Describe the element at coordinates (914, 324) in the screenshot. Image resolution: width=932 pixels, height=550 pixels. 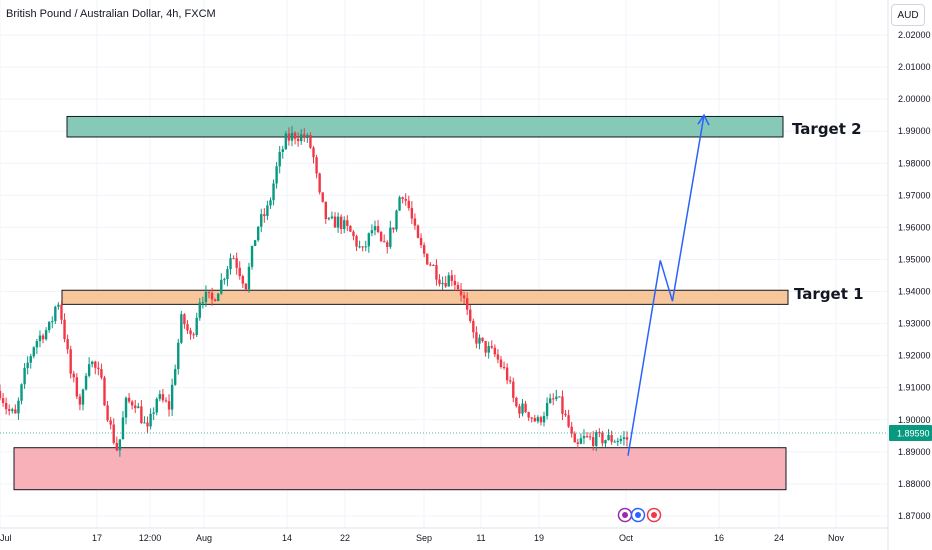
I see `price-tick-label: 1.93000` at that location.